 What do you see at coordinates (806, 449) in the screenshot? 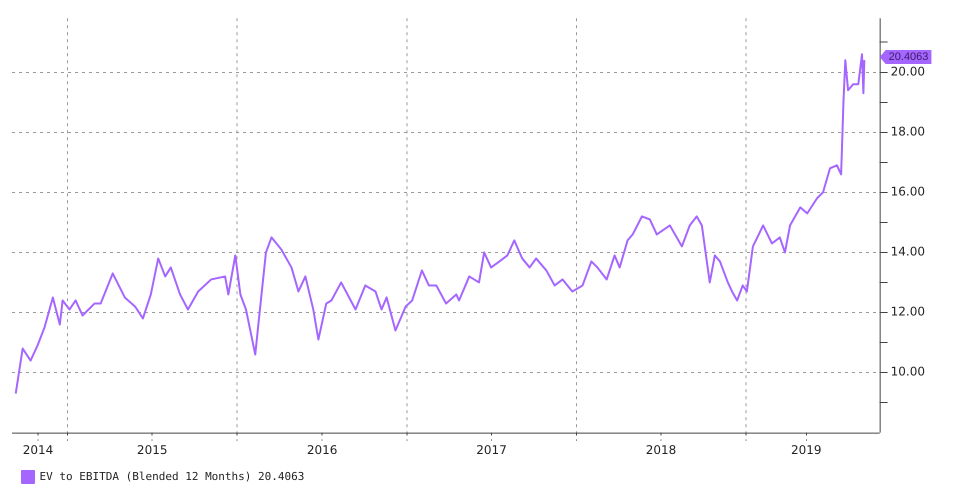
I see `x-tick-label: 2019` at bounding box center [806, 449].